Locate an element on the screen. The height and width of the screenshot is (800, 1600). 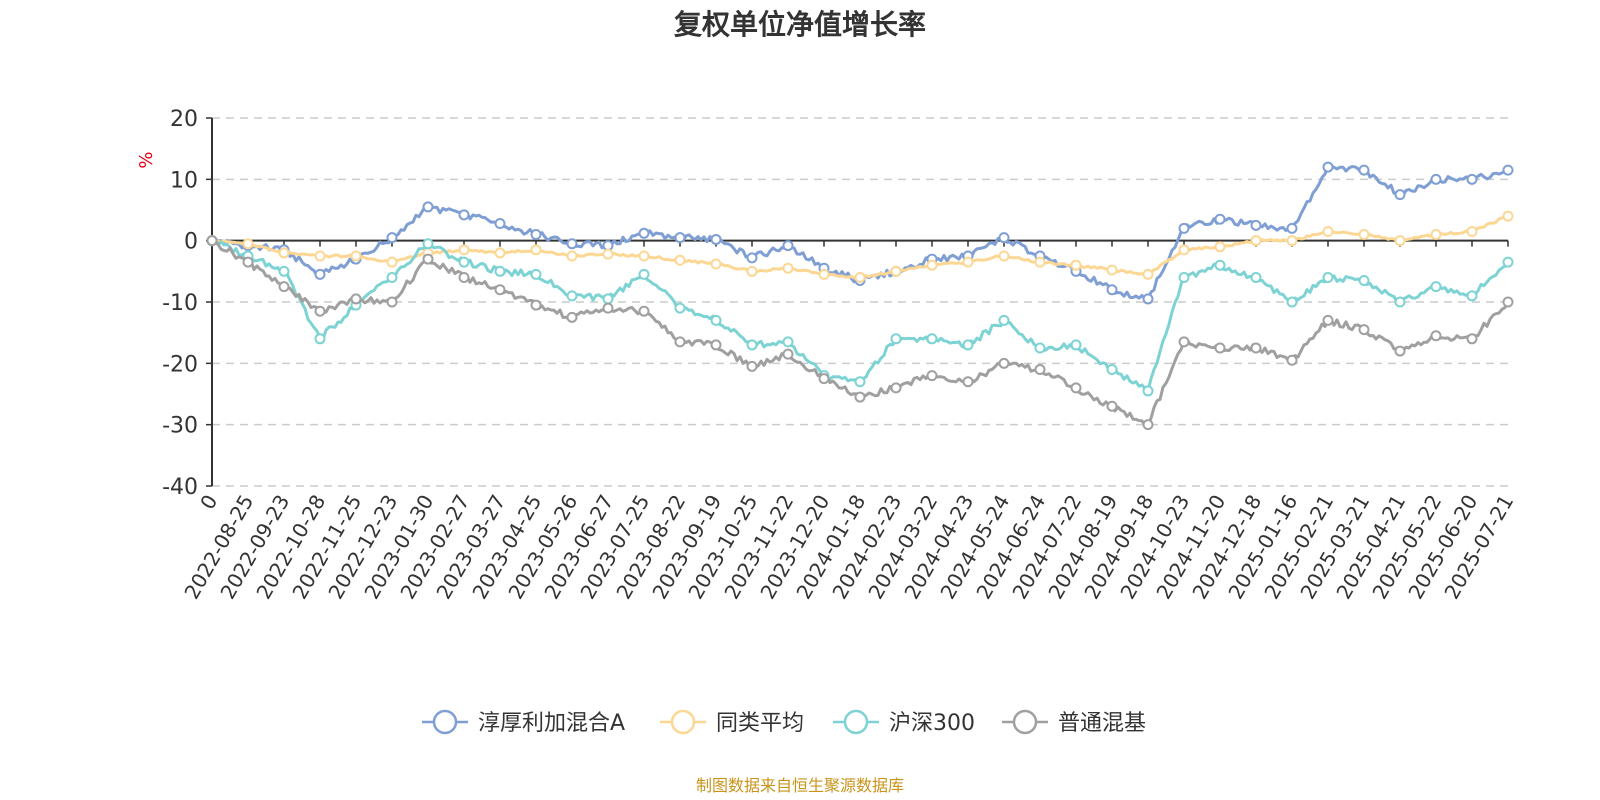
legend: 淳厚利加混合A 同类平均 沪深300 普通混基 is located at coordinates (784, 722).